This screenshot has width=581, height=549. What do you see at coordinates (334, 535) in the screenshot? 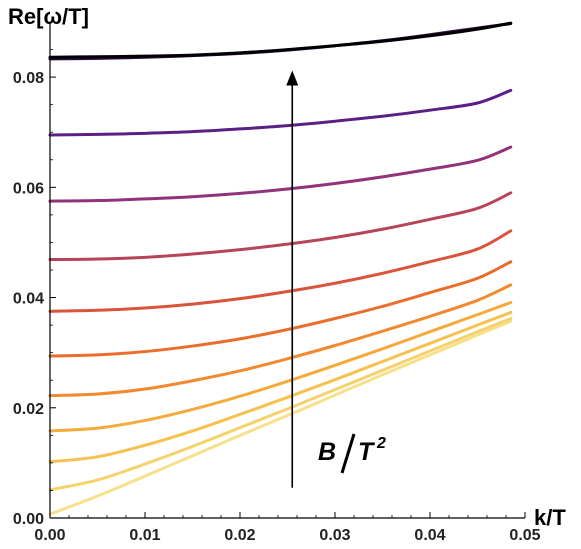
I see `x-tick-label: 0.03` at bounding box center [334, 535].